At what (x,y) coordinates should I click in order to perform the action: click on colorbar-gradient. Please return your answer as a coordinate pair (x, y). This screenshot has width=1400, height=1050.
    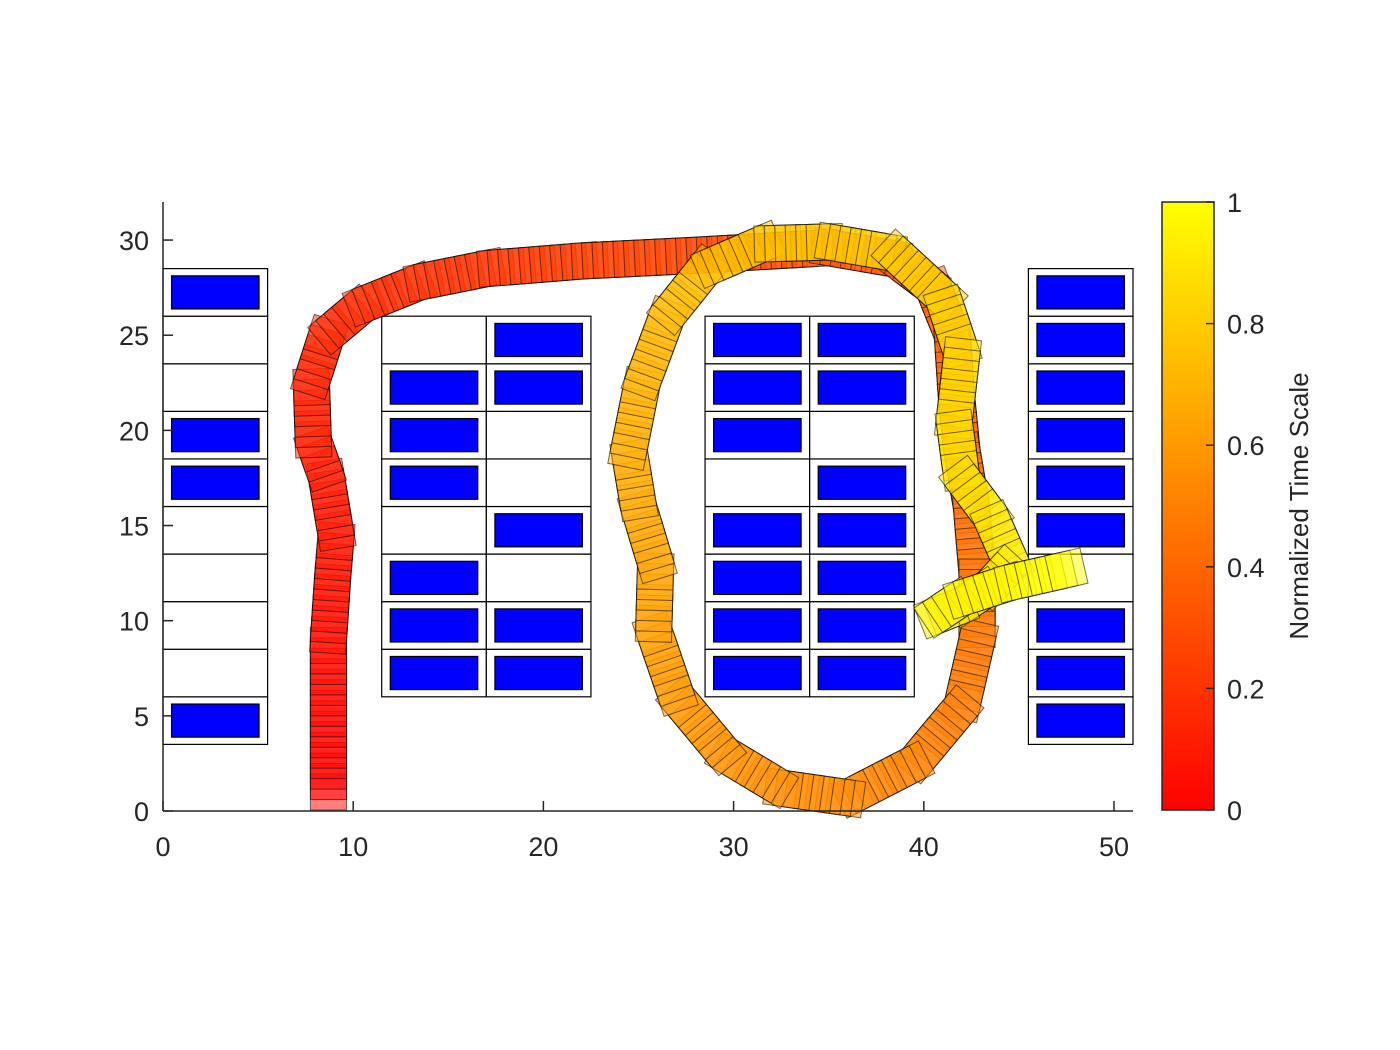
    Looking at the image, I should click on (1188, 506).